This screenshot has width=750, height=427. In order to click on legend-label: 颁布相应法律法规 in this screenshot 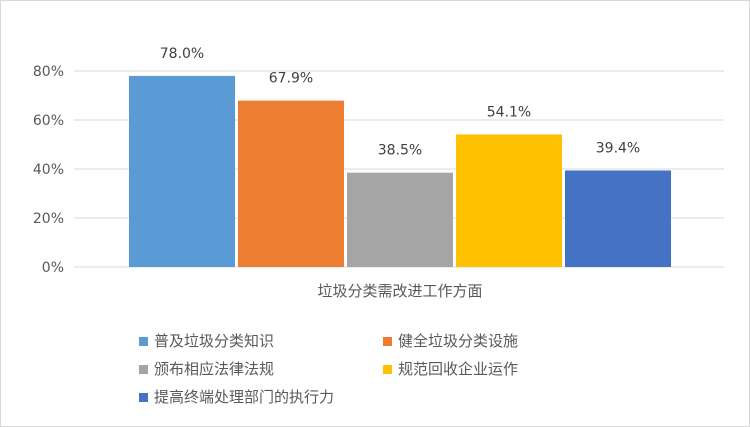, I will do `click(214, 369)`.